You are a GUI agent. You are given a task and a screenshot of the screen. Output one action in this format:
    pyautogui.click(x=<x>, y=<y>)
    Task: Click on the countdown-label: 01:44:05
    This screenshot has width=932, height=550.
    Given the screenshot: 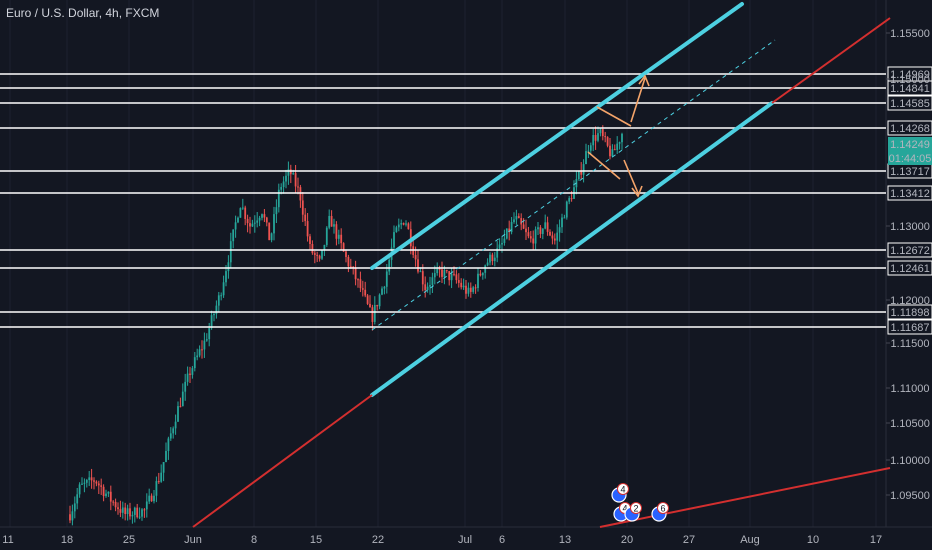 What is the action you would take?
    pyautogui.click(x=910, y=159)
    